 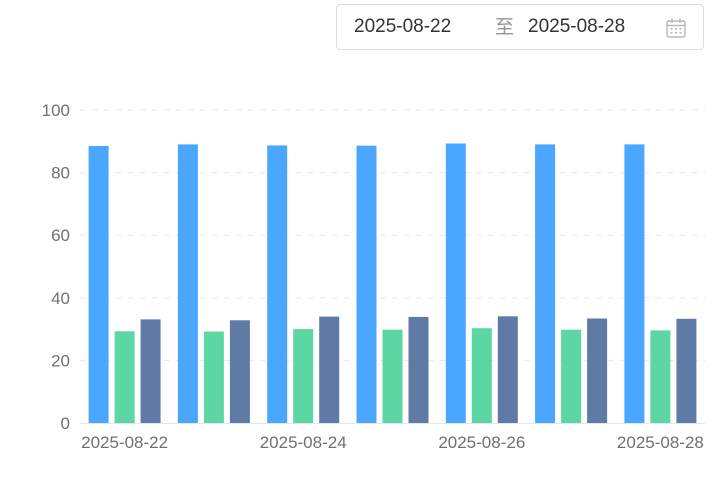 I want to click on y-tick-label: 40, so click(x=60, y=298).